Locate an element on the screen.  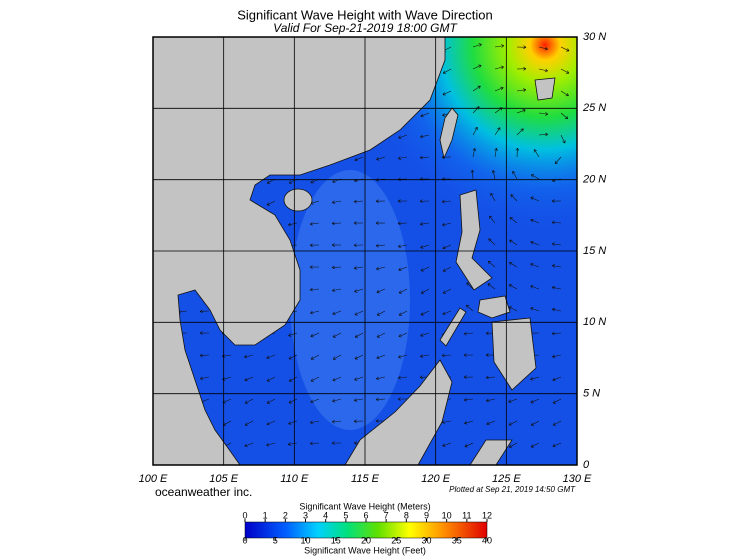
credit: oceanweather inc. is located at coordinates (203, 492).